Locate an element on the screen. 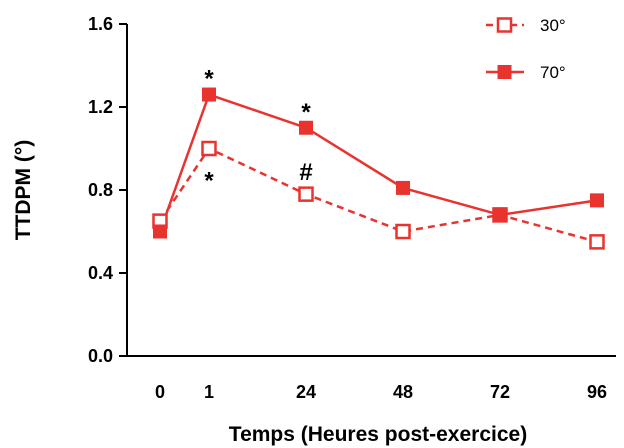 The image size is (624, 448). x-tick-label: 96 is located at coordinates (597, 392).